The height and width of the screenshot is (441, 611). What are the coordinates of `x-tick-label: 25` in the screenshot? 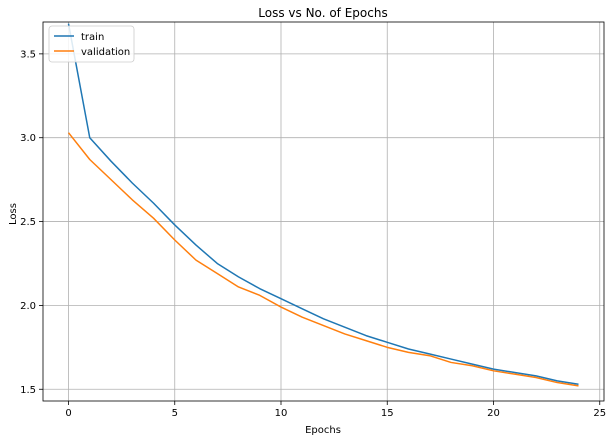 It's located at (599, 413).